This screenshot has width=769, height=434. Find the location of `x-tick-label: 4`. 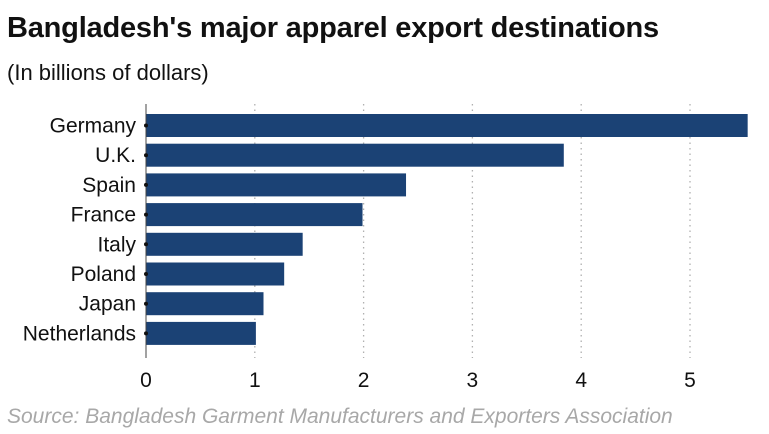

x-tick-label: 4 is located at coordinates (581, 380).